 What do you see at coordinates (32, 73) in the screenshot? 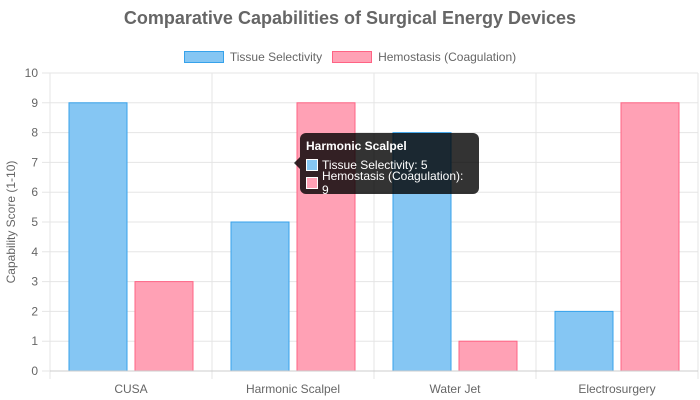
I see `y-tick-label: 10` at bounding box center [32, 73].